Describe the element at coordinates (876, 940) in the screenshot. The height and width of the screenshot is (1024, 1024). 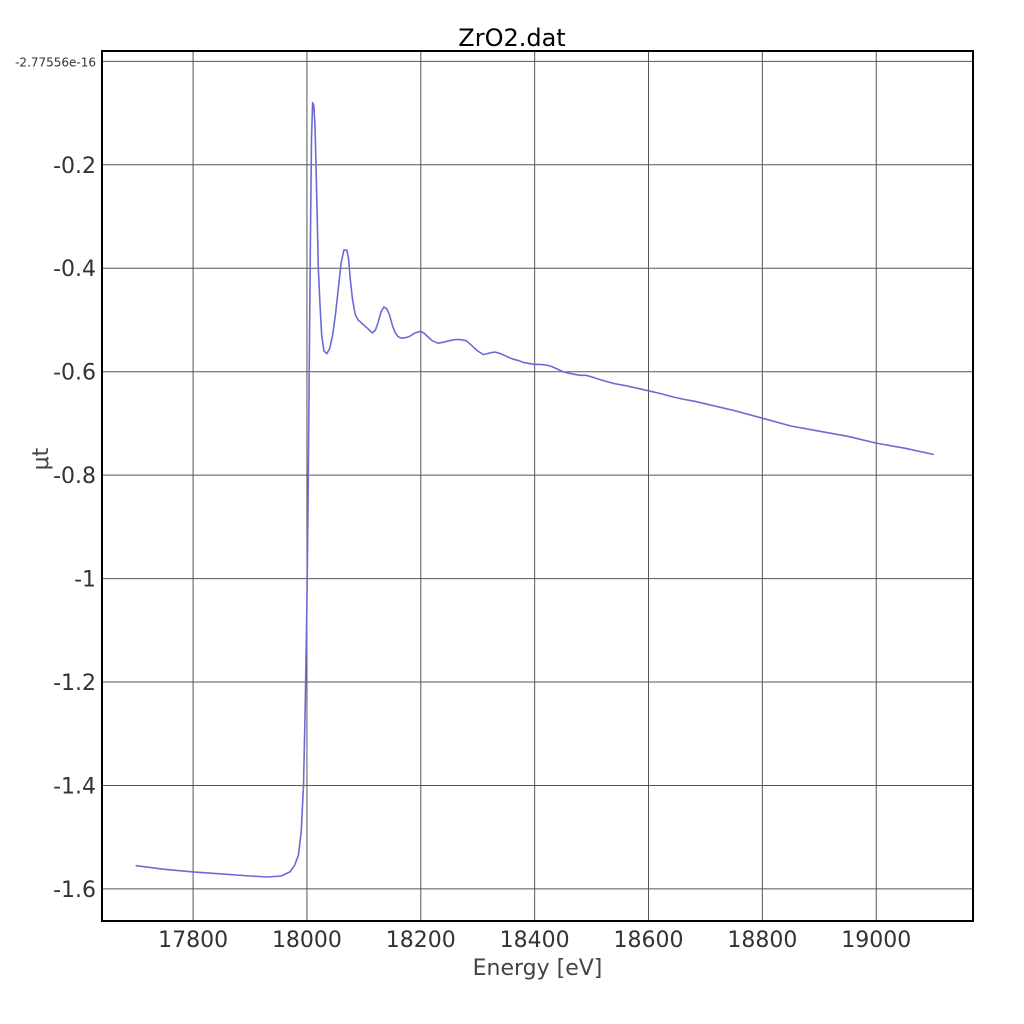
I see `x-tick-label: 19000` at that location.